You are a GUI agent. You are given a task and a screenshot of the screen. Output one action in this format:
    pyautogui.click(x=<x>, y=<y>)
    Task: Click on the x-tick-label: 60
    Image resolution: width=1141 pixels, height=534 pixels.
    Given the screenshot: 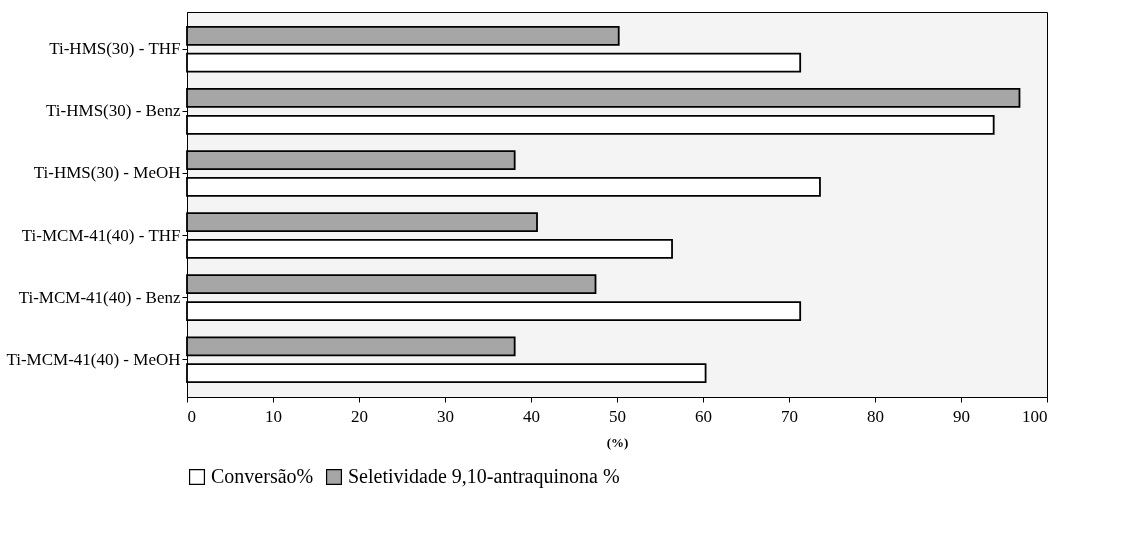 What is the action you would take?
    pyautogui.click(x=703, y=416)
    